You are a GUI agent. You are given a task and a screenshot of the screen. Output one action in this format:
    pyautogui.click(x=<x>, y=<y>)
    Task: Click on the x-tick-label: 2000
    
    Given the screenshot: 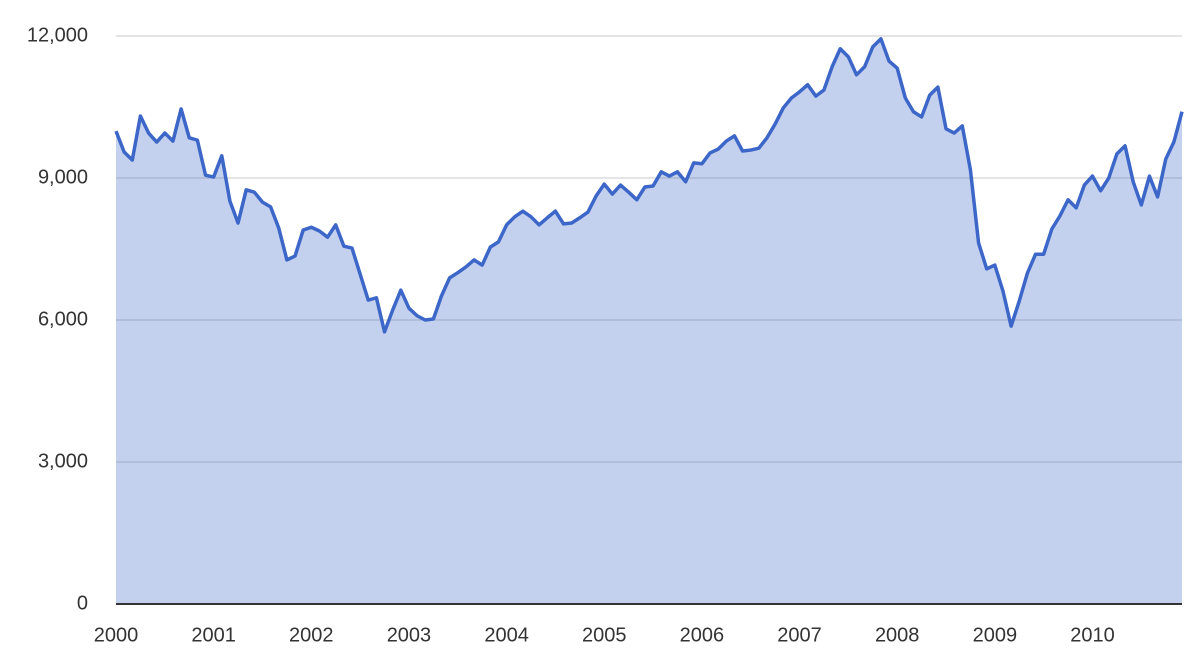 What is the action you would take?
    pyautogui.click(x=116, y=635)
    